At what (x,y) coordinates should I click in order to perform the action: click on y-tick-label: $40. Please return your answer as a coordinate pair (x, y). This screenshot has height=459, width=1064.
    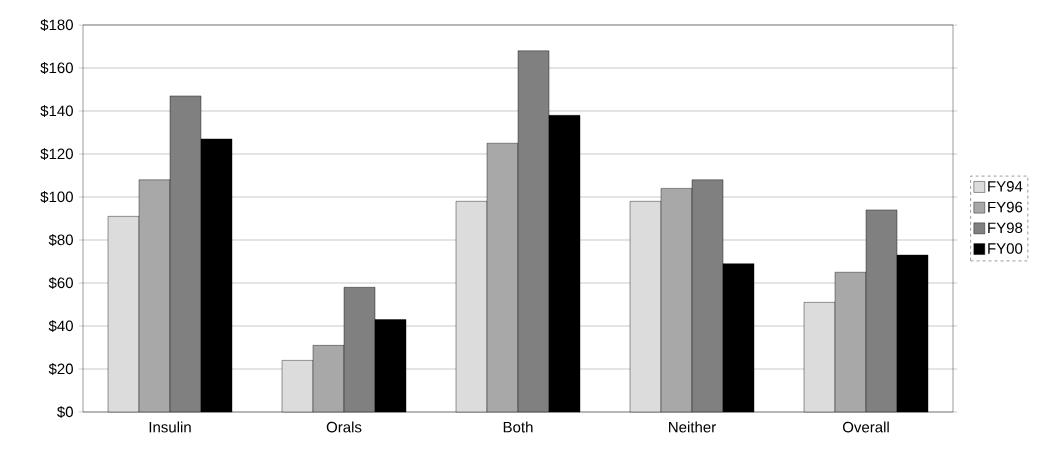
    Looking at the image, I should click on (60, 326).